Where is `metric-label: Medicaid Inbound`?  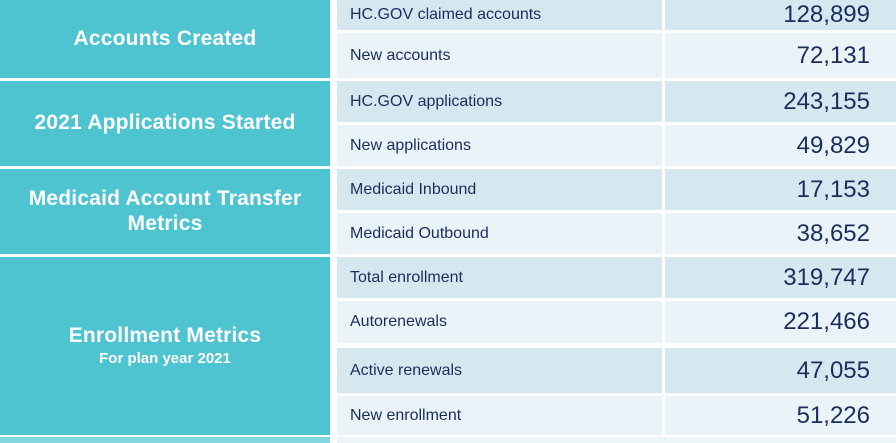 metric-label: Medicaid Inbound is located at coordinates (499, 189).